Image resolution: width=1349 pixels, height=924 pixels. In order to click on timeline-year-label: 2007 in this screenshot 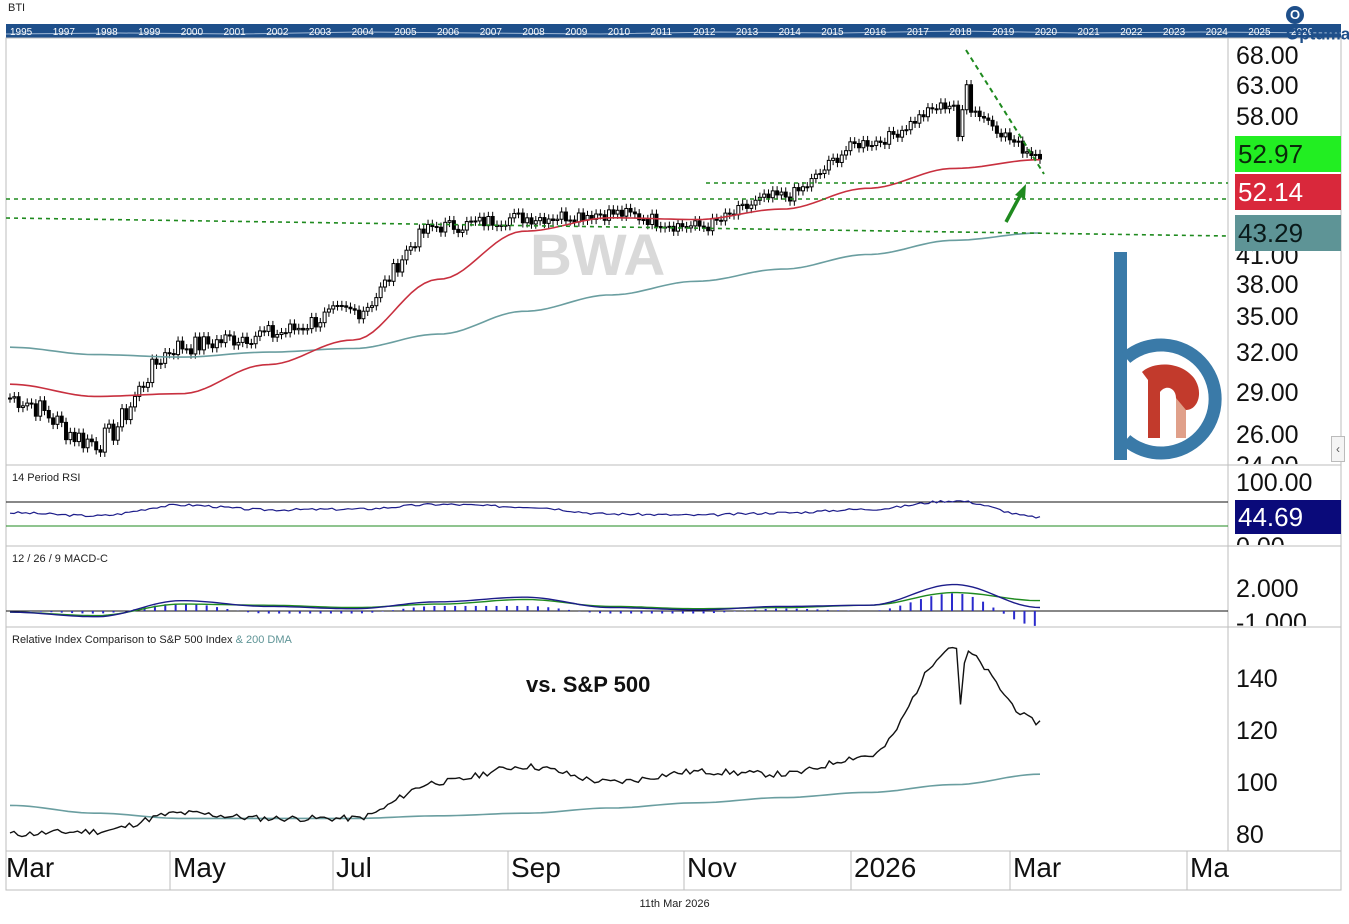, I will do `click(491, 32)`.